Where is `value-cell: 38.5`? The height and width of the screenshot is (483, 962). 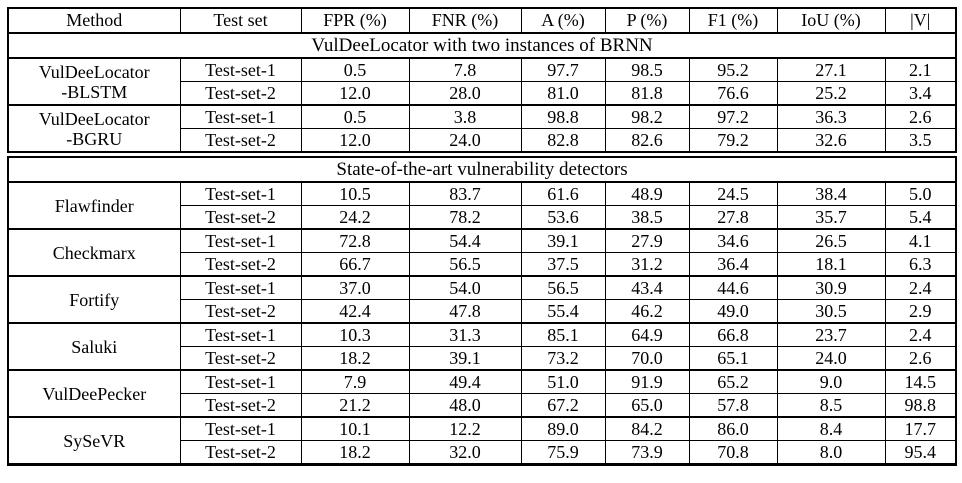
value-cell: 38.5 is located at coordinates (647, 217).